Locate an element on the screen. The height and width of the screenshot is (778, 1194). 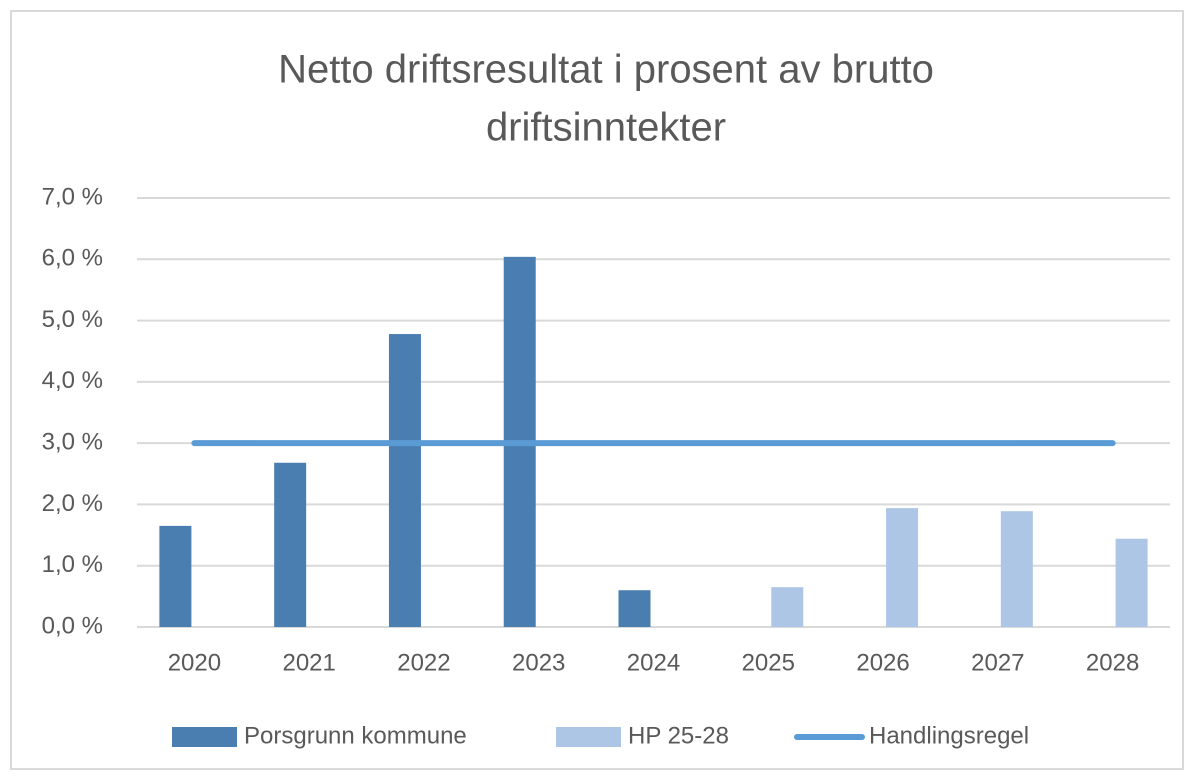
x-tick-label: 2028 is located at coordinates (1112, 662).